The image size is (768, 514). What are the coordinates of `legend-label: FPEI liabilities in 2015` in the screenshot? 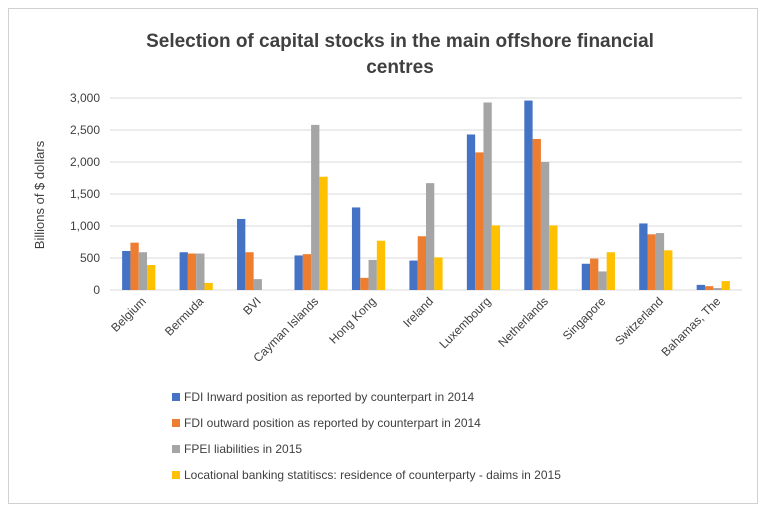 It's located at (243, 449).